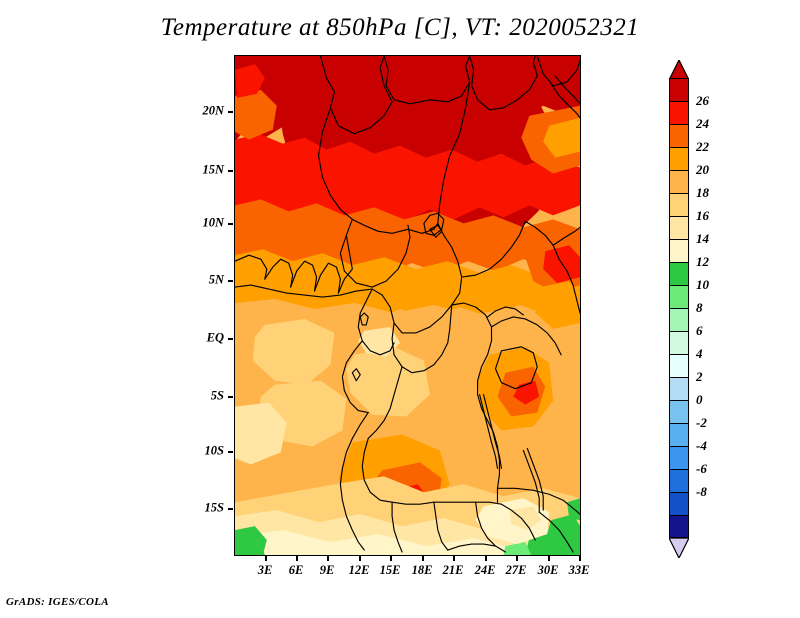 The image size is (800, 618). Describe the element at coordinates (327, 570) in the screenshot. I see `x-axis-label-9e: 9E` at that location.